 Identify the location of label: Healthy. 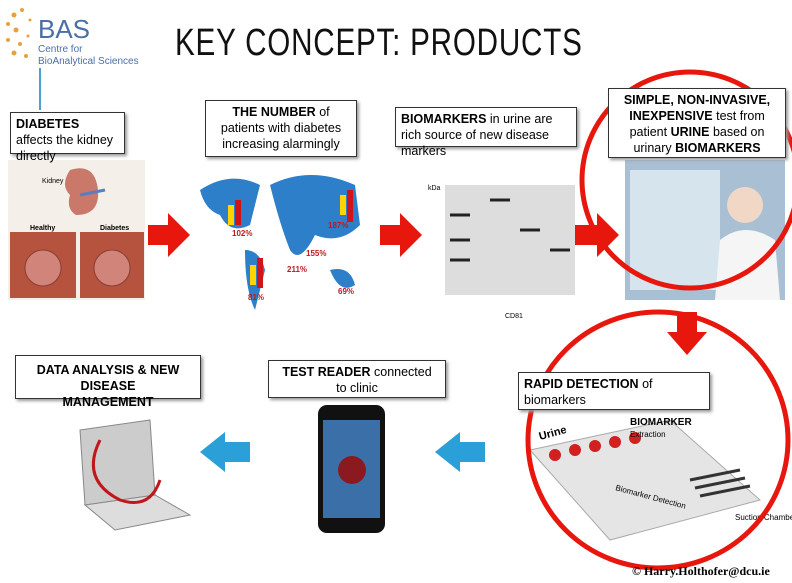
(42, 228).